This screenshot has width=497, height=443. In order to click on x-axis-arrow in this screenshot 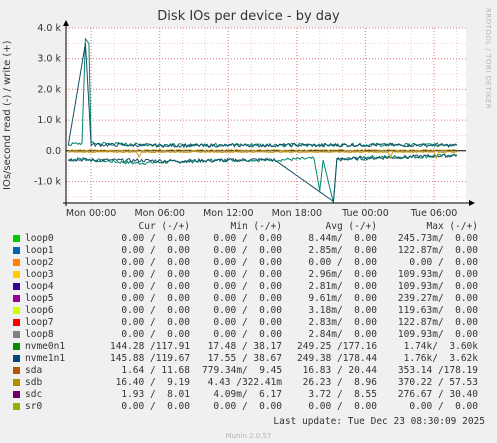, I will do `click(472, 203)`.